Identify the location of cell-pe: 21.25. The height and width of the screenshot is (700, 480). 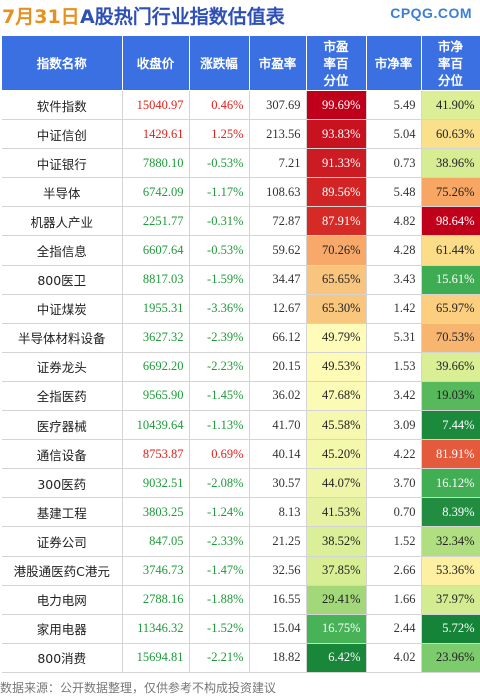
(278, 541).